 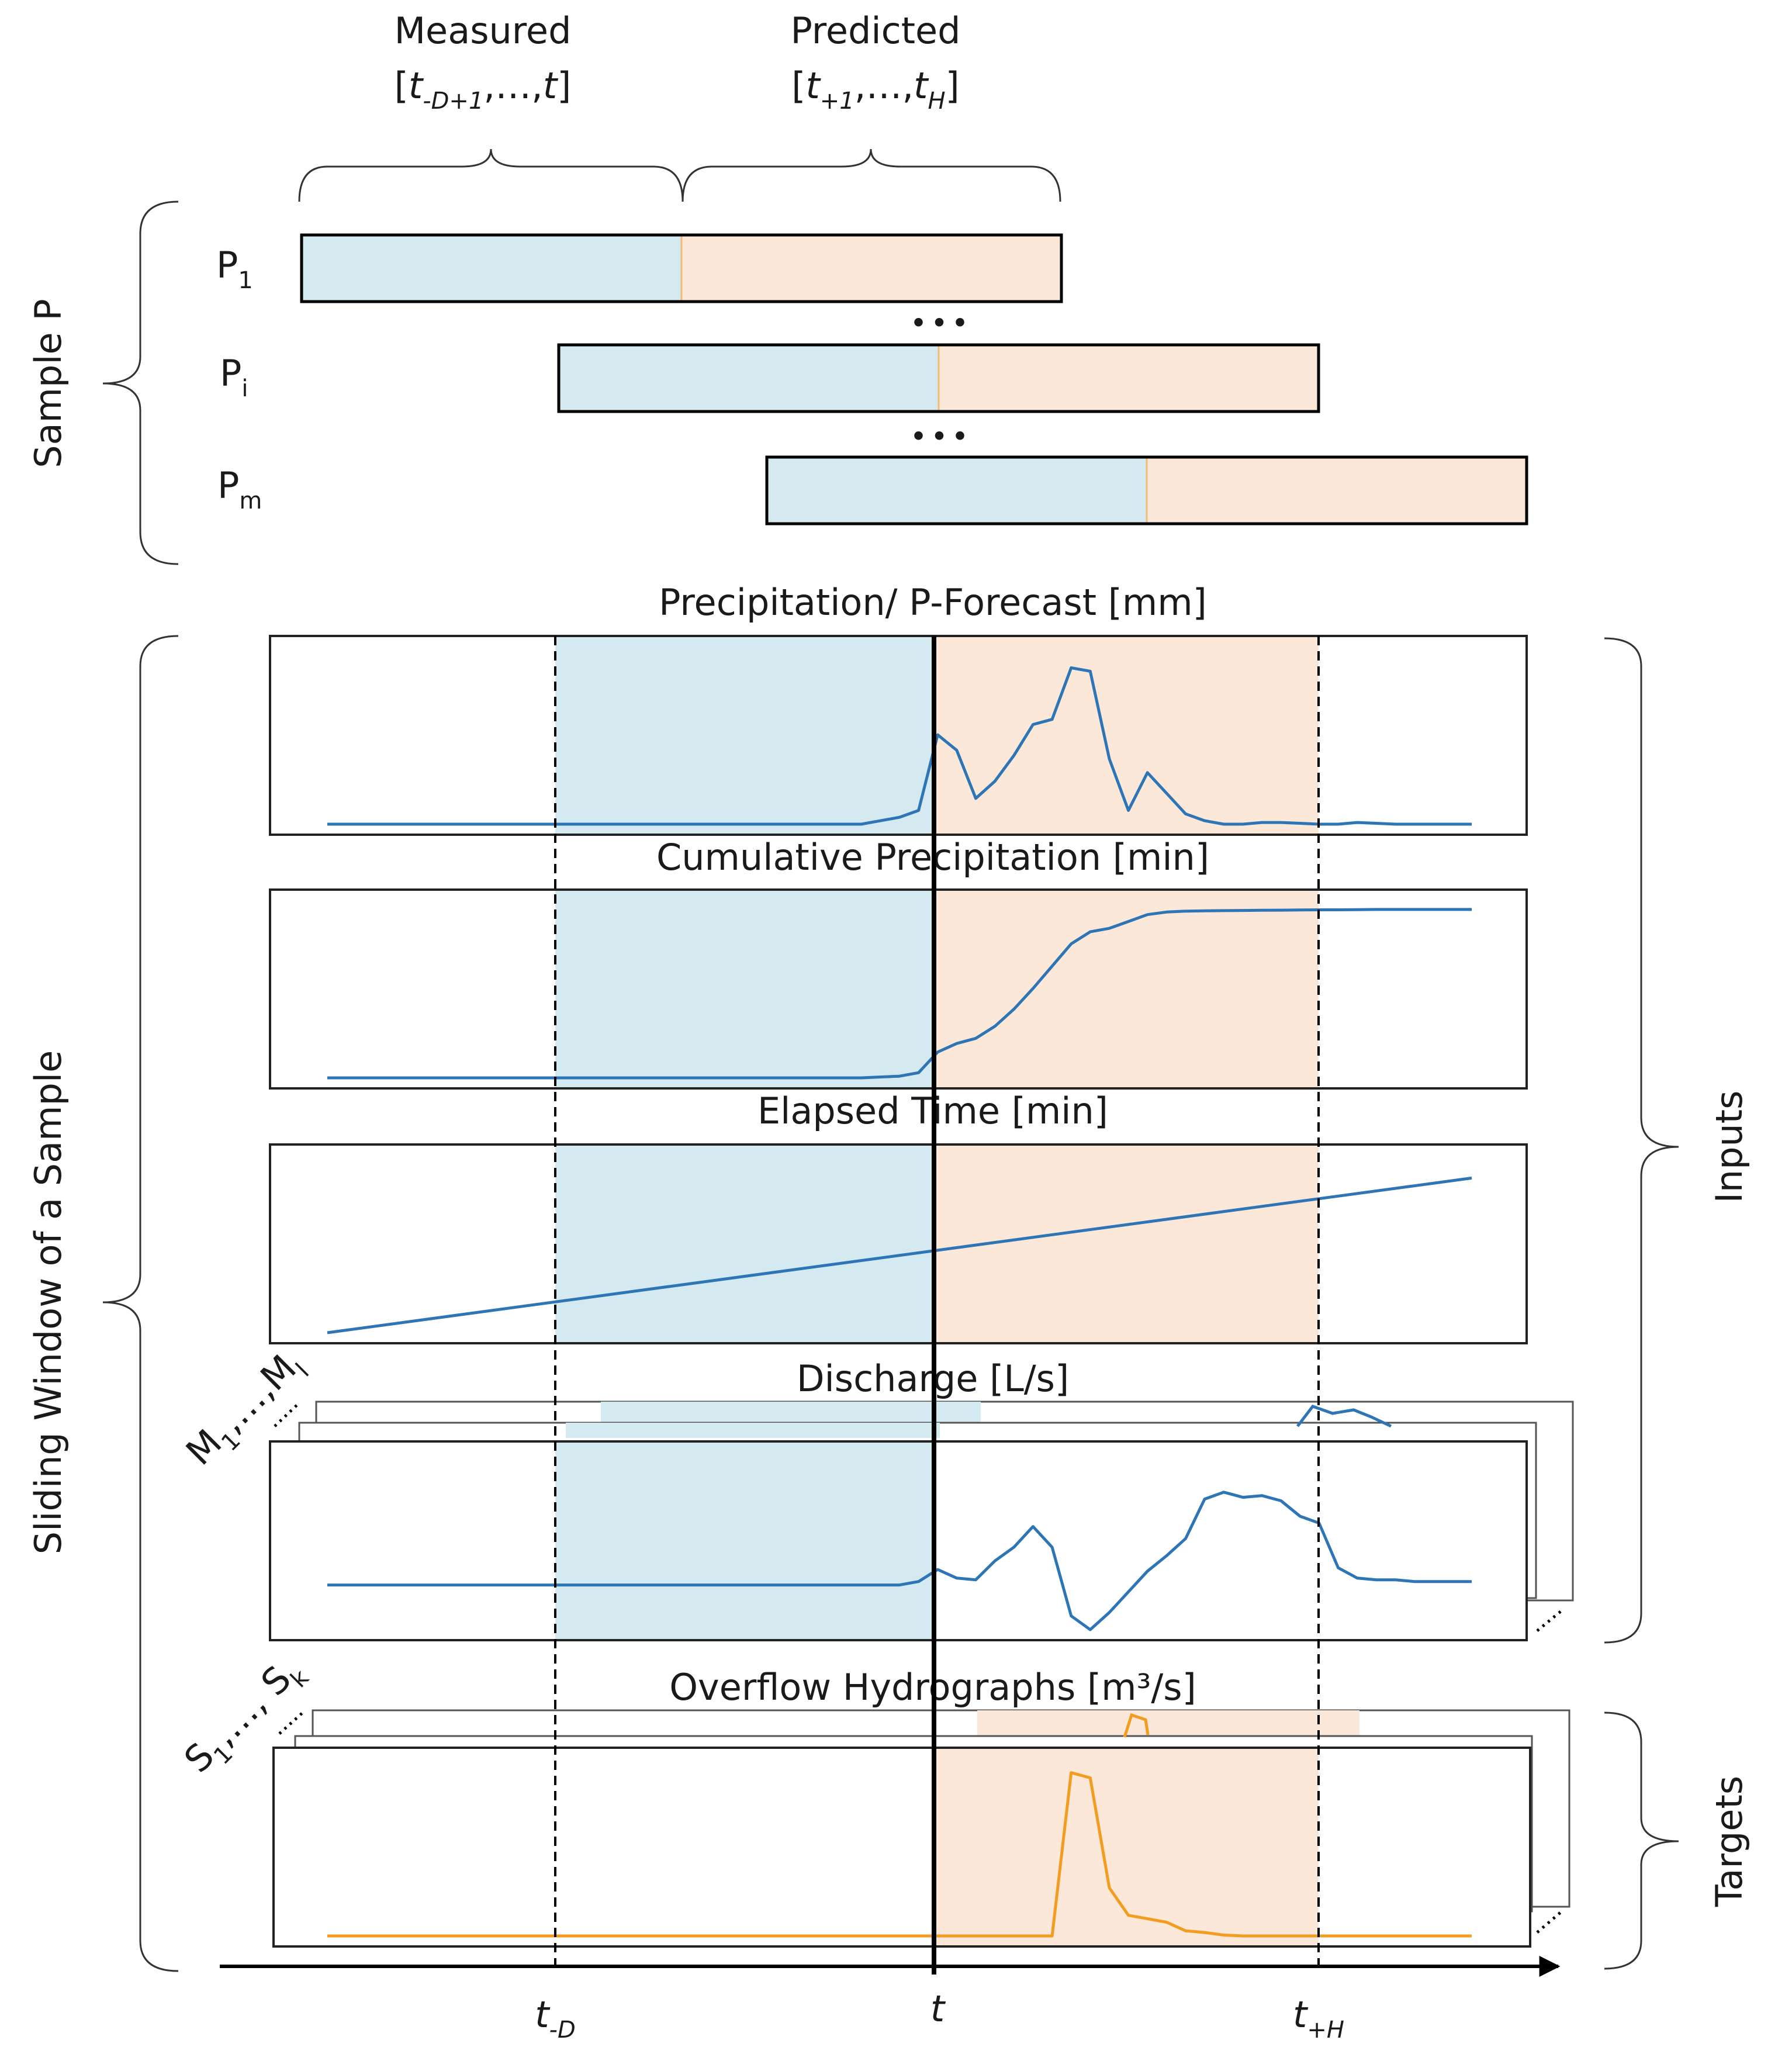 What do you see at coordinates (938, 2008) in the screenshot?
I see `t-label: t` at bounding box center [938, 2008].